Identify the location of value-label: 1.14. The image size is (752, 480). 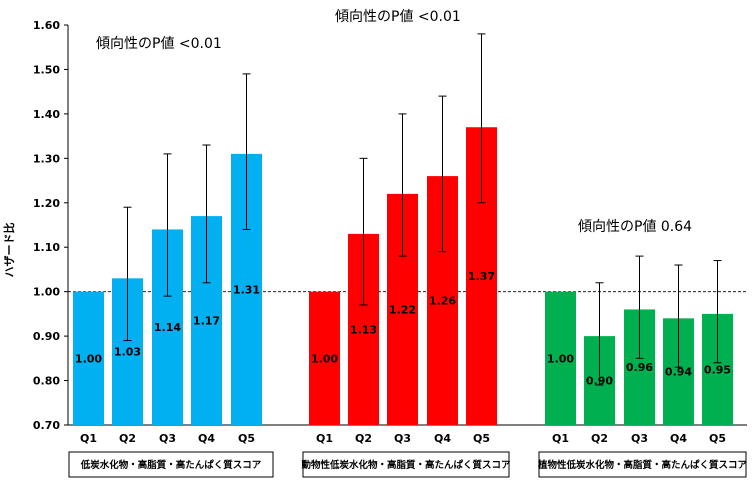
(167, 327).